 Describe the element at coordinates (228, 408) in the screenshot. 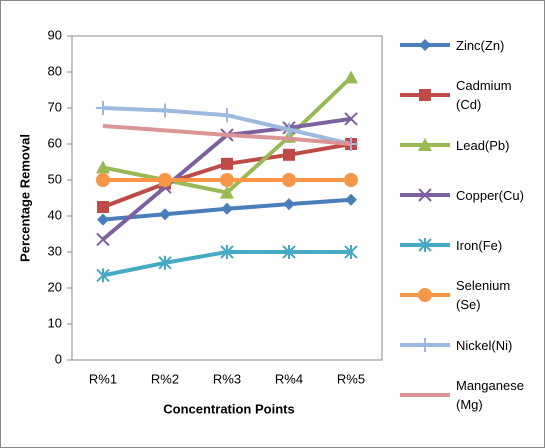

I see `x-axis-title: Concentration Points` at that location.